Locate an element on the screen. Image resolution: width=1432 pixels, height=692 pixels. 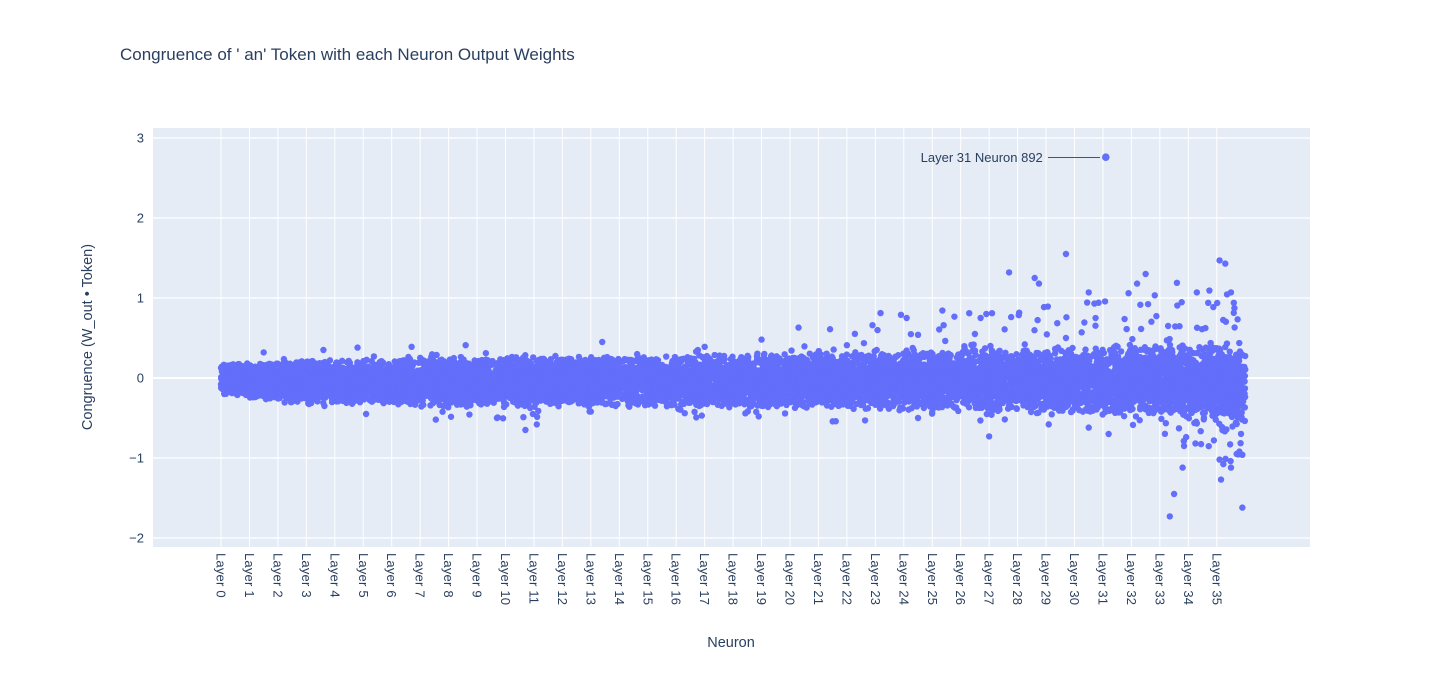
x-tick-label: Layer 18 is located at coordinates (733, 579).